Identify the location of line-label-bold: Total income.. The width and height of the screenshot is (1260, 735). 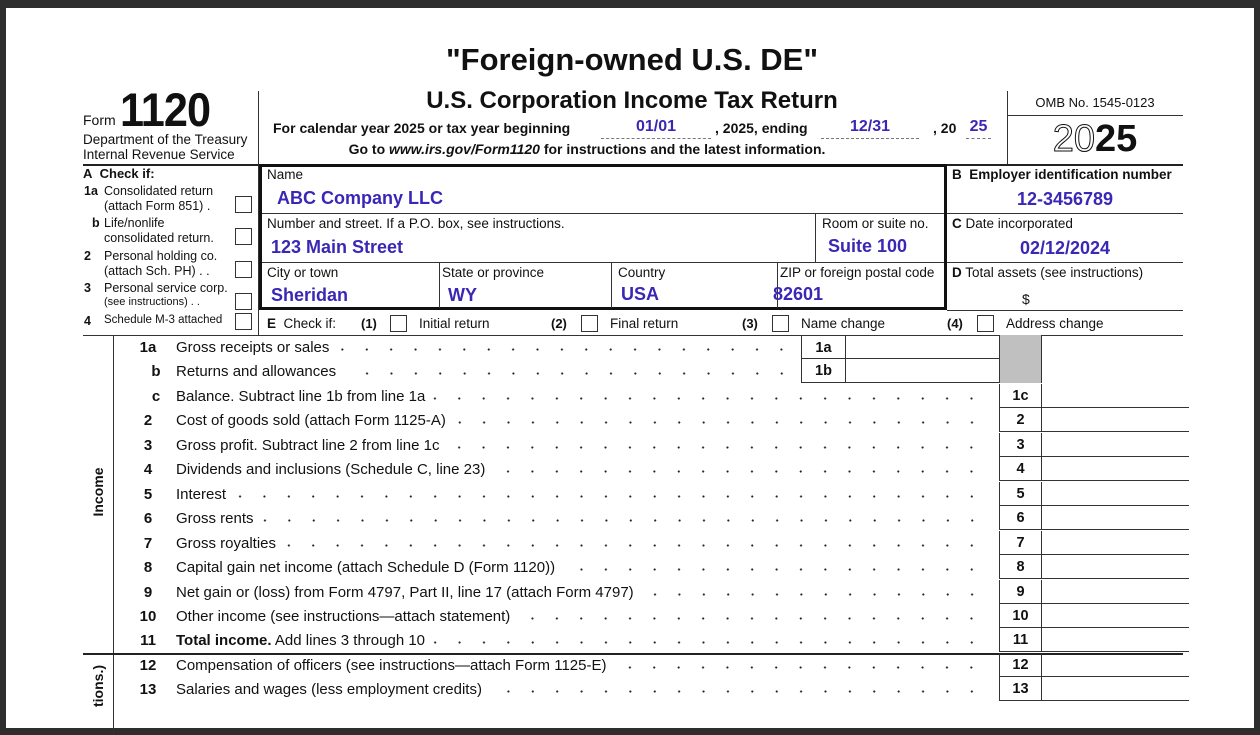
(224, 641).